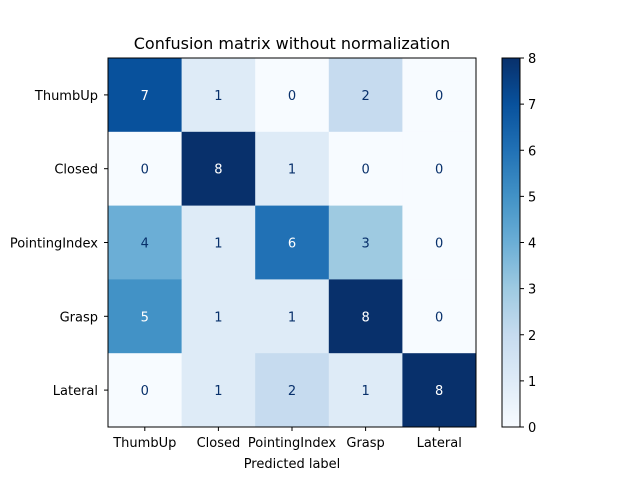 The image size is (640, 480). What do you see at coordinates (532, 428) in the screenshot?
I see `colorbar-tick-label: 0` at bounding box center [532, 428].